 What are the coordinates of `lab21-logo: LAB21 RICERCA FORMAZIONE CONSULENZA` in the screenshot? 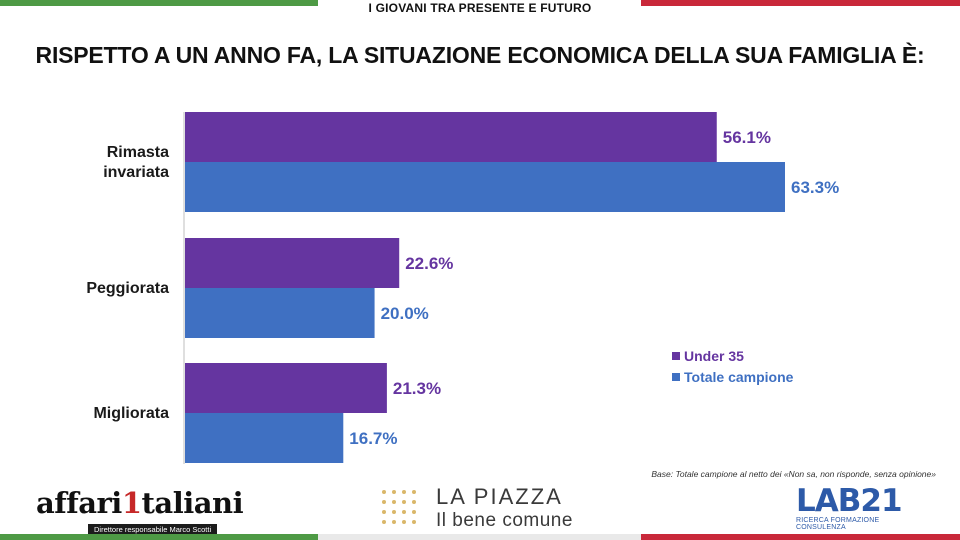 It's located at (863, 507).